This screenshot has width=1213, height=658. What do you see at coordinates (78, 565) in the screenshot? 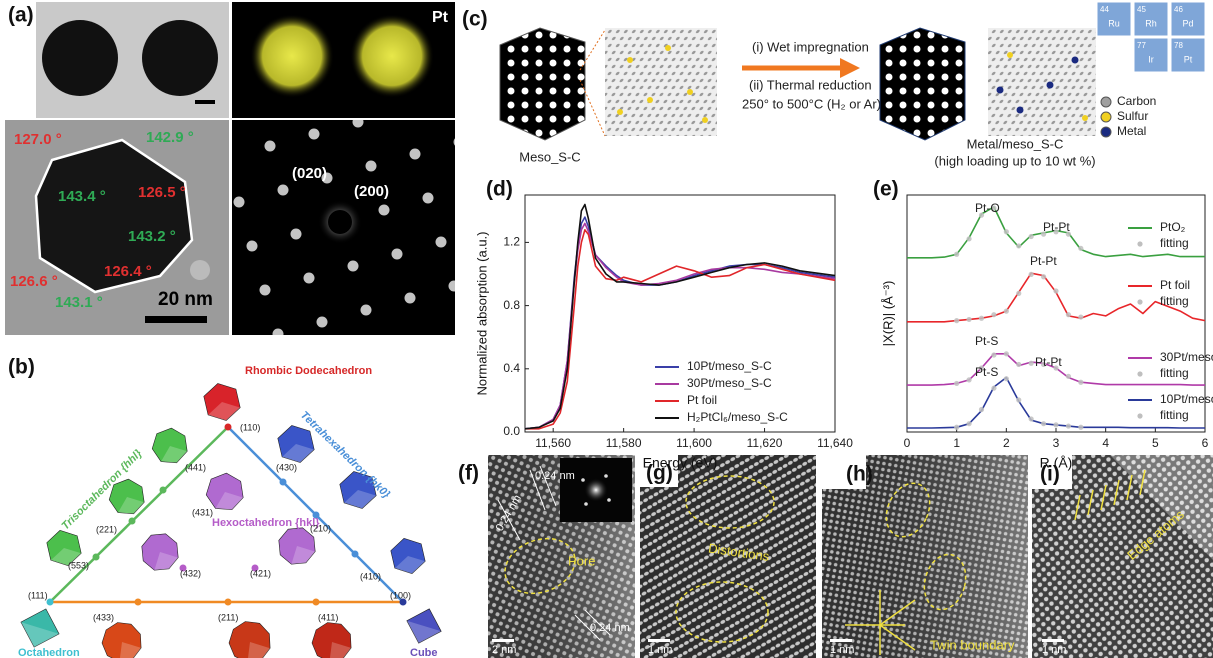
I see `miller-index: (553)` at bounding box center [78, 565].